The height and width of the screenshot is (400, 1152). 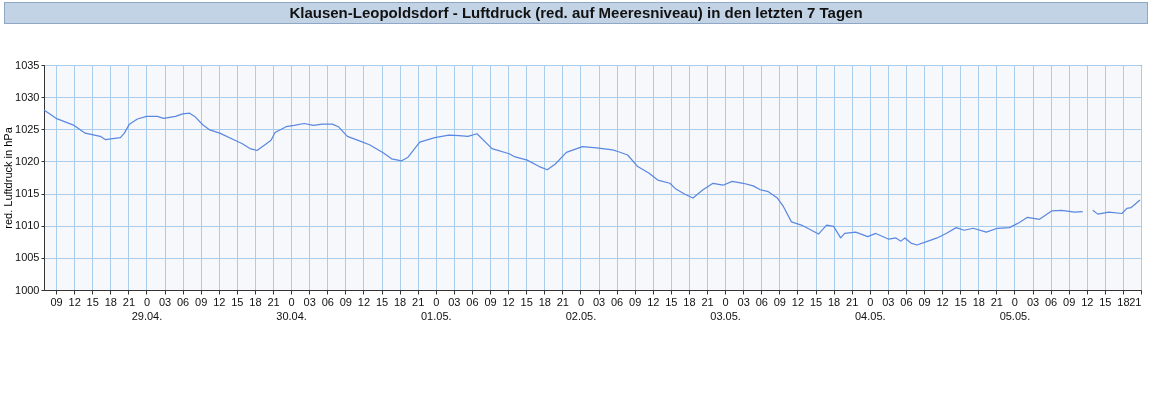 What do you see at coordinates (27, 96) in the screenshot?
I see `y-tick-label: 1030` at bounding box center [27, 96].